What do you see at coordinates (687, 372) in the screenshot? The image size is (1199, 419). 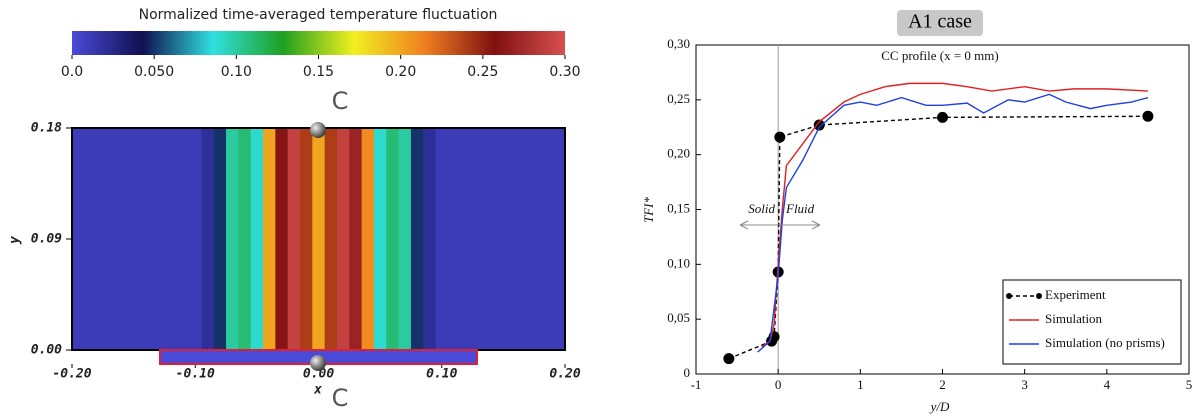 I see `y-tick-label: 0` at bounding box center [687, 372].